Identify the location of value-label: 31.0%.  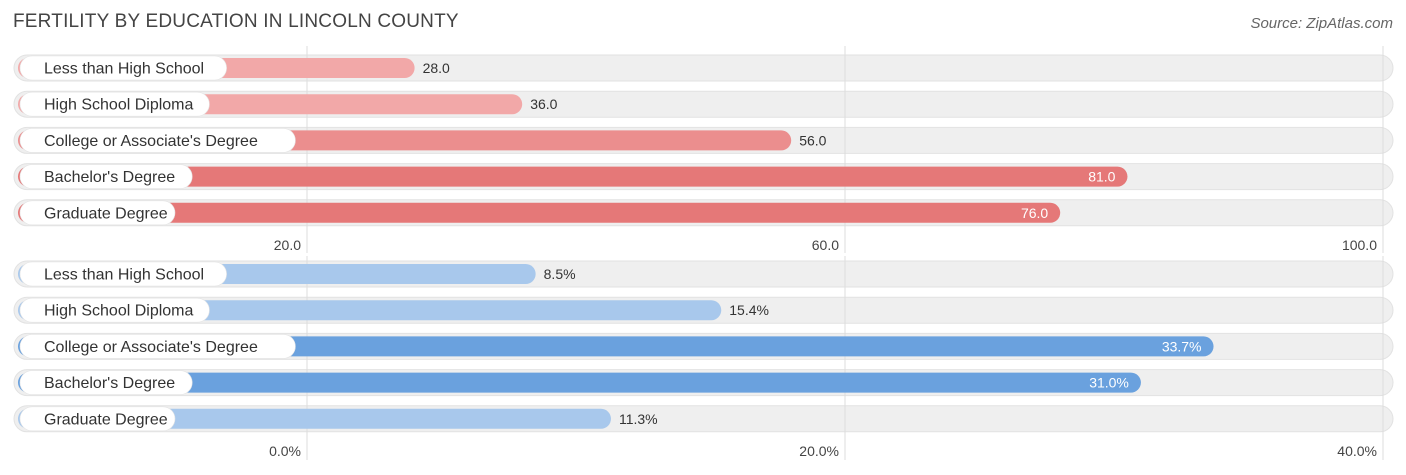
(1109, 383).